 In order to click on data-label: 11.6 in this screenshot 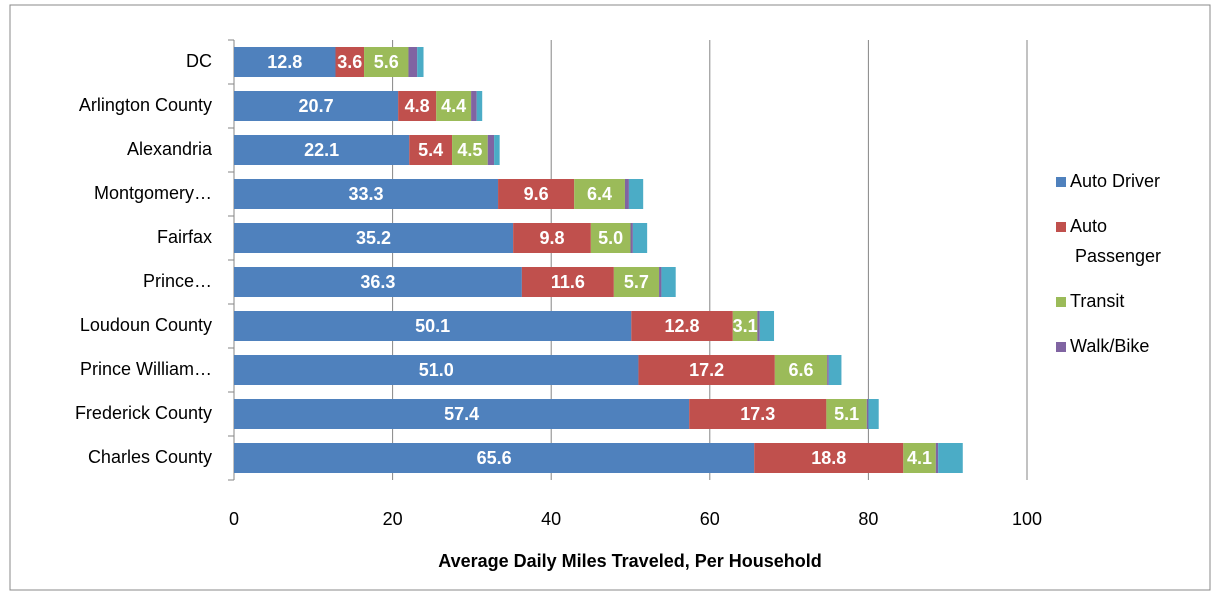, I will do `click(568, 282)`.